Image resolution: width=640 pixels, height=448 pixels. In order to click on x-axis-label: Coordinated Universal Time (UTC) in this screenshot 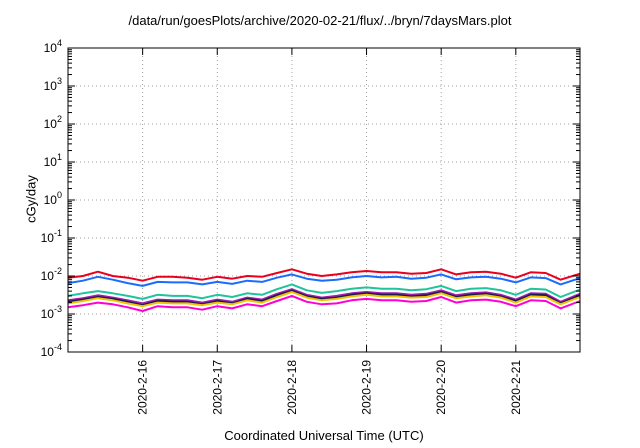, I will do `click(324, 435)`.